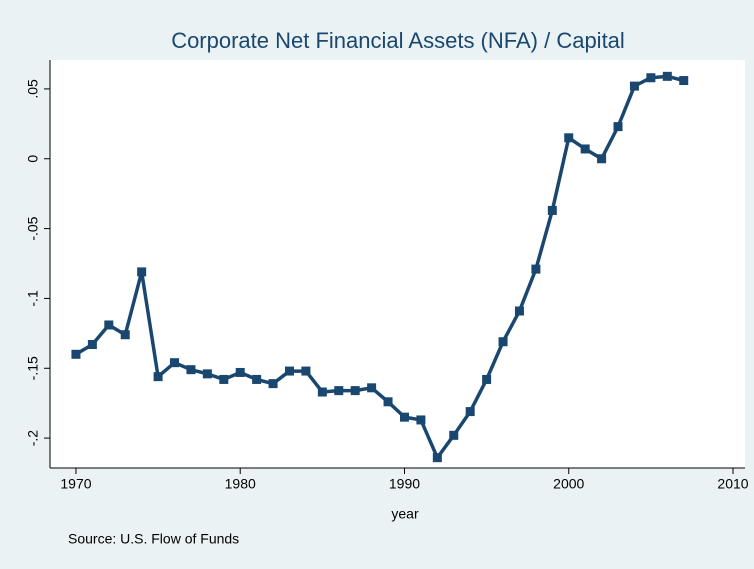 The width and height of the screenshot is (754, 569). Describe the element at coordinates (568, 484) in the screenshot. I see `x-tick-label: 2000` at that location.